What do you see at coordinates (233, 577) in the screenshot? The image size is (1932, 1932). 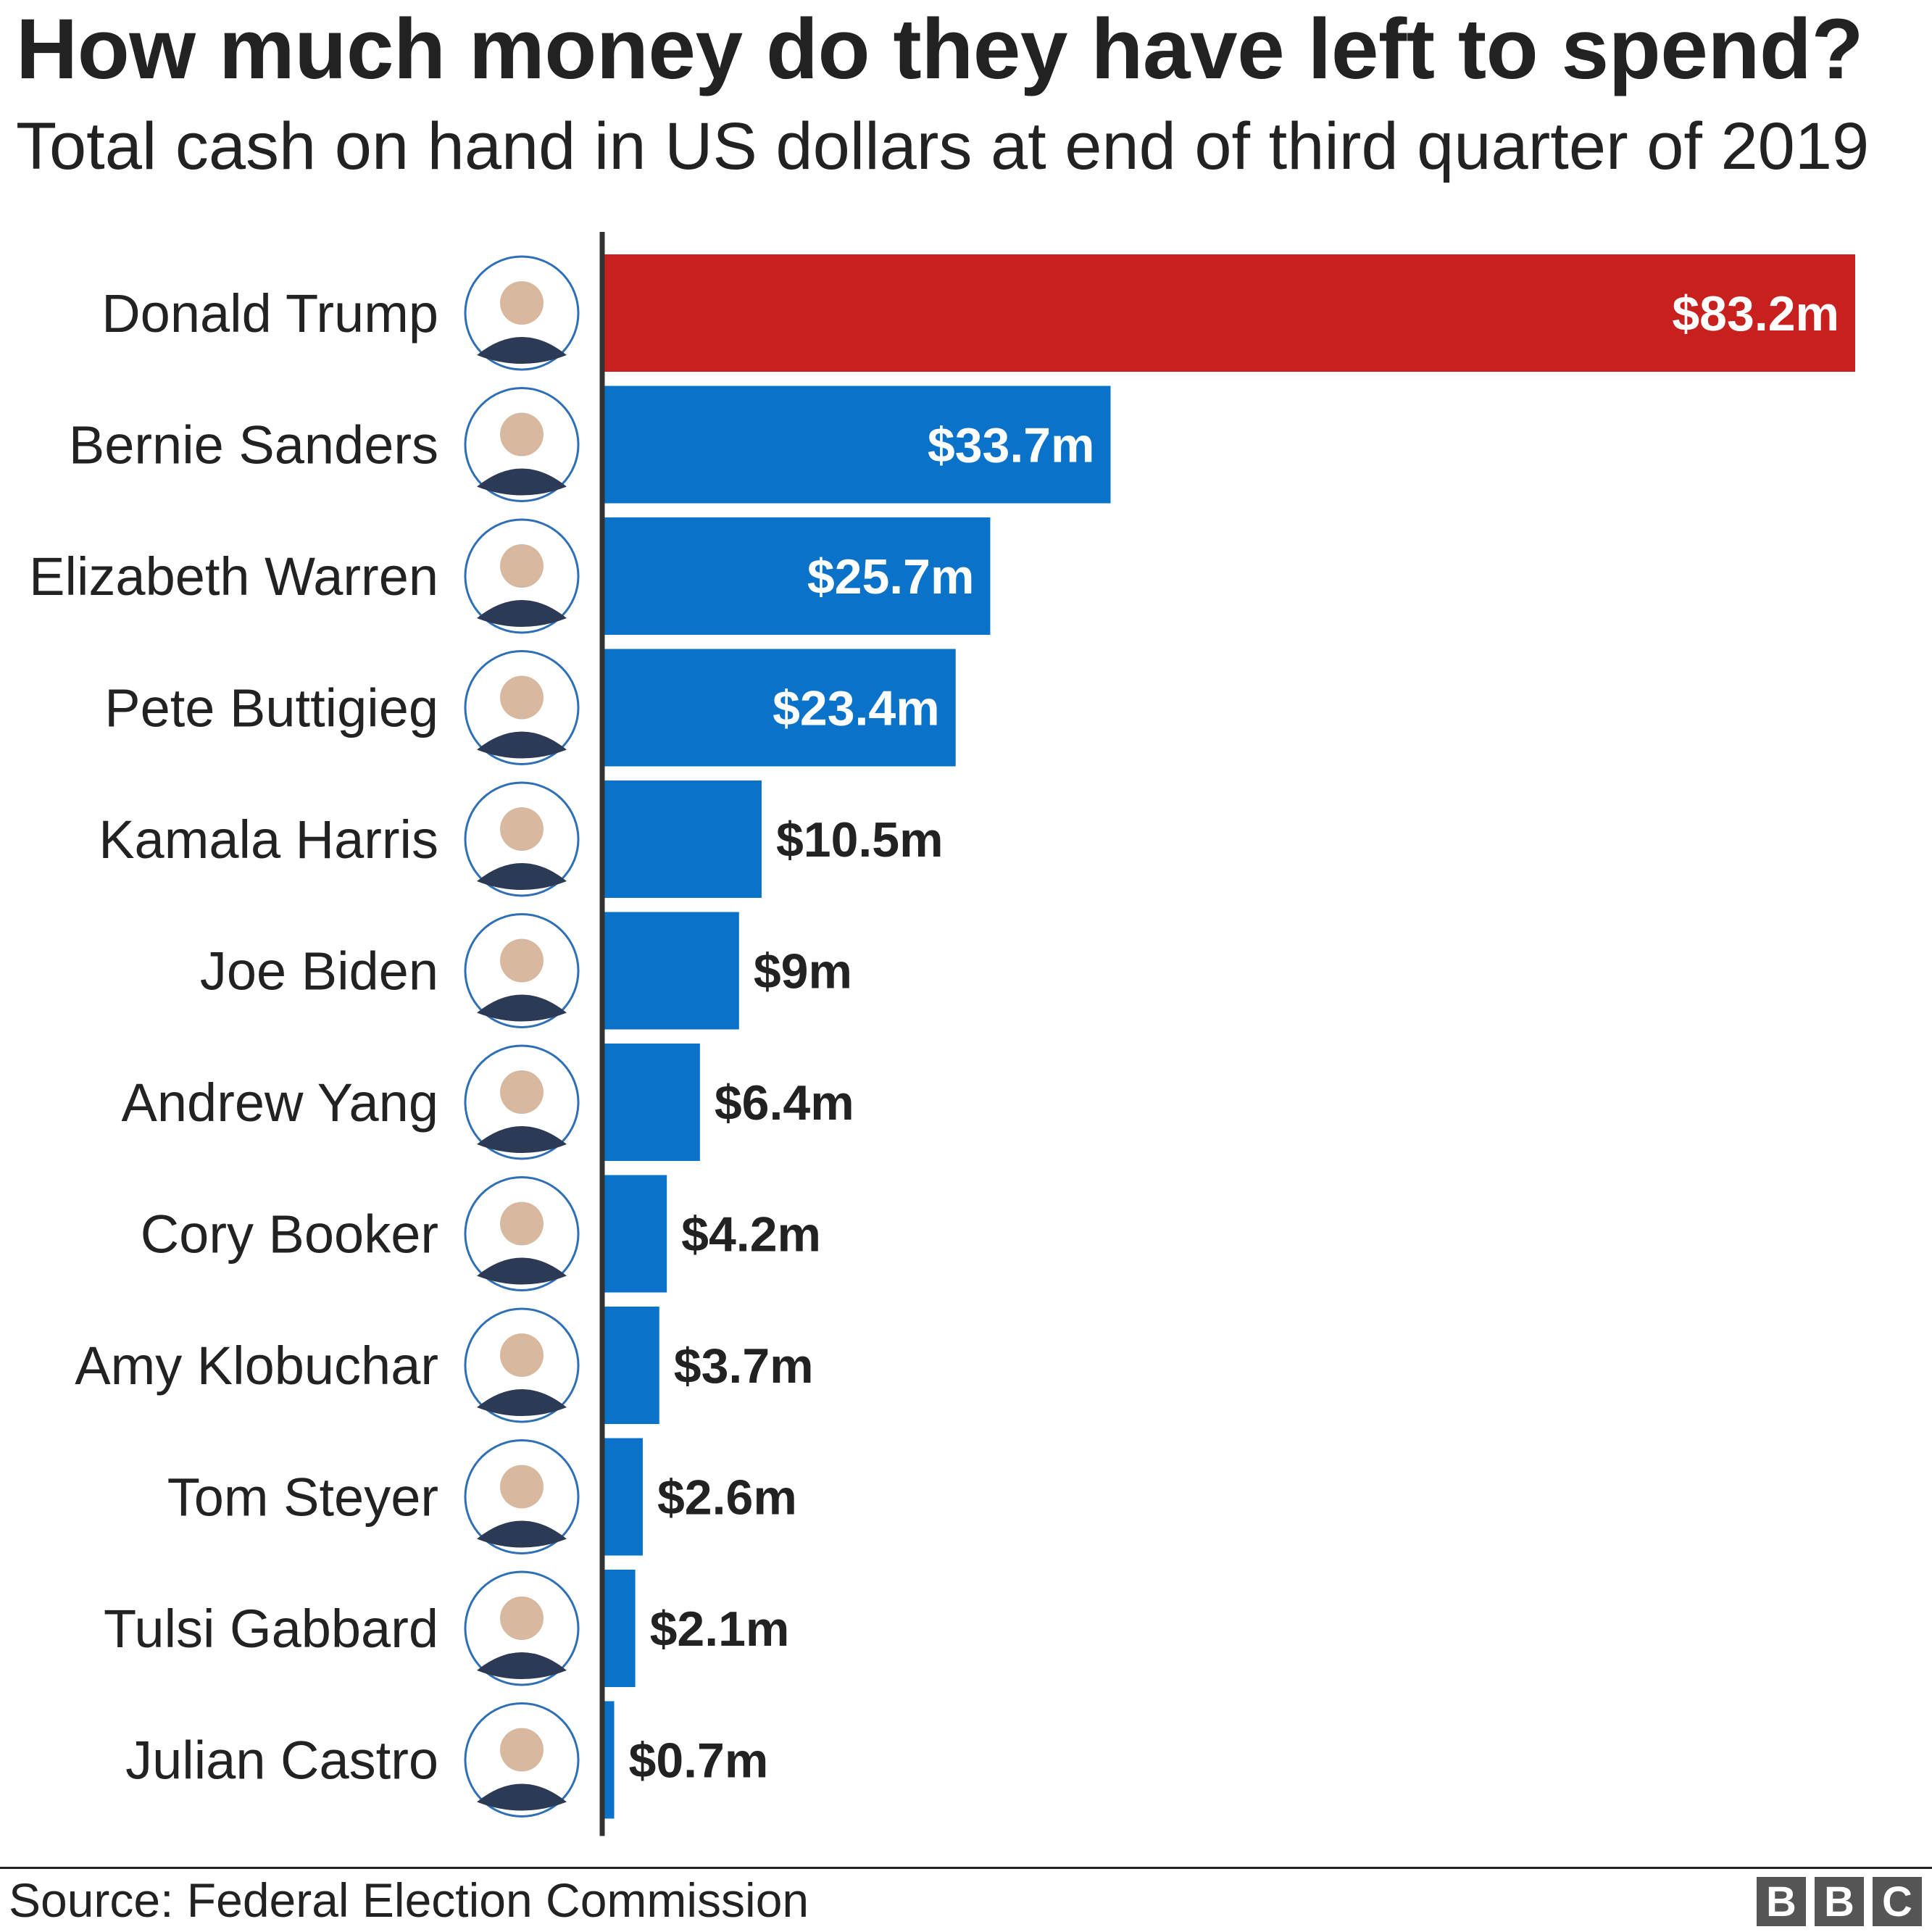 I see `candidate-name: Elizabeth Warren` at bounding box center [233, 577].